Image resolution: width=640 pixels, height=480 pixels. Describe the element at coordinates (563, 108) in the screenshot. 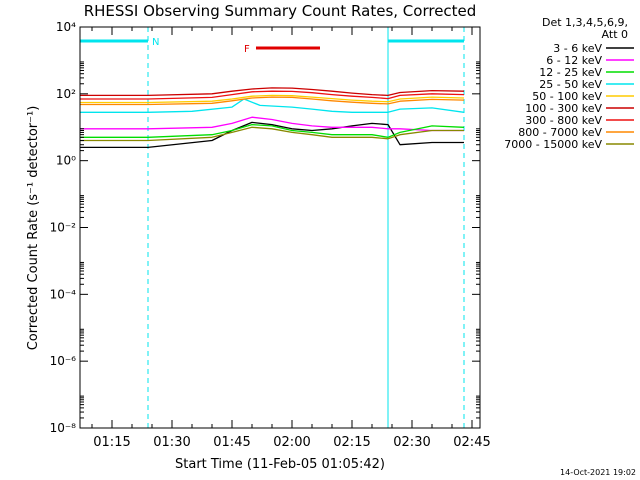

I see `legend-entry-label: 100 - 300 keV` at that location.